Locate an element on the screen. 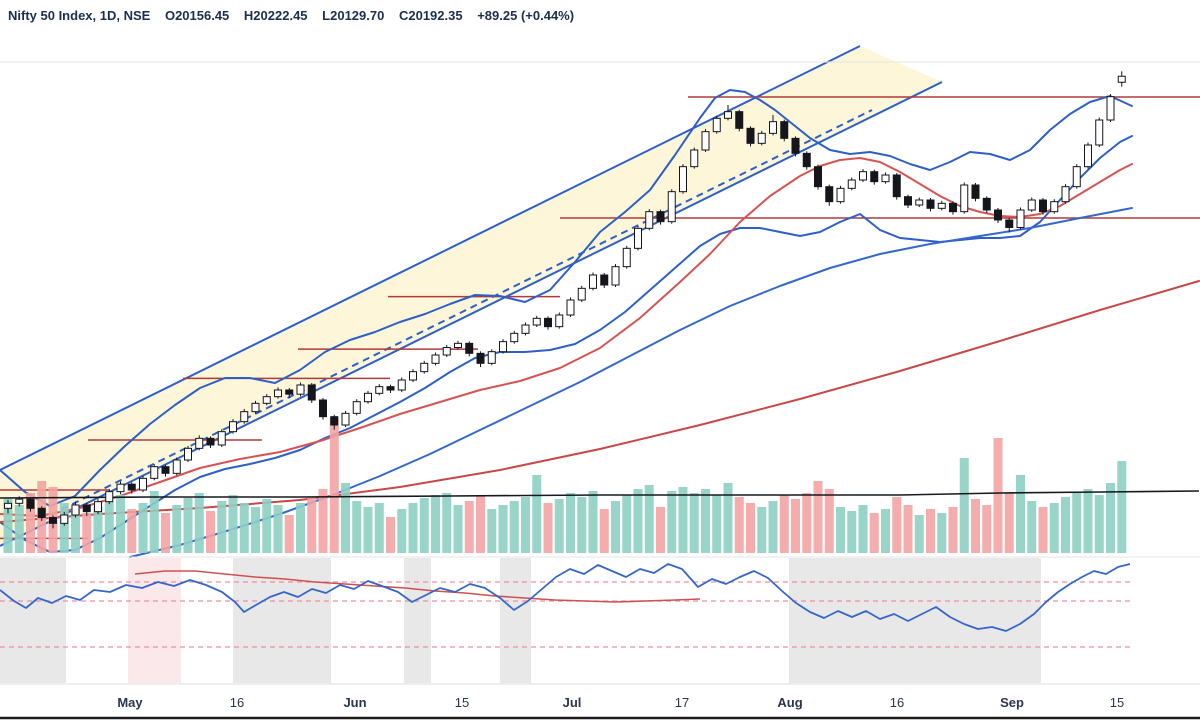  time-axis-label: 17 is located at coordinates (682, 702).